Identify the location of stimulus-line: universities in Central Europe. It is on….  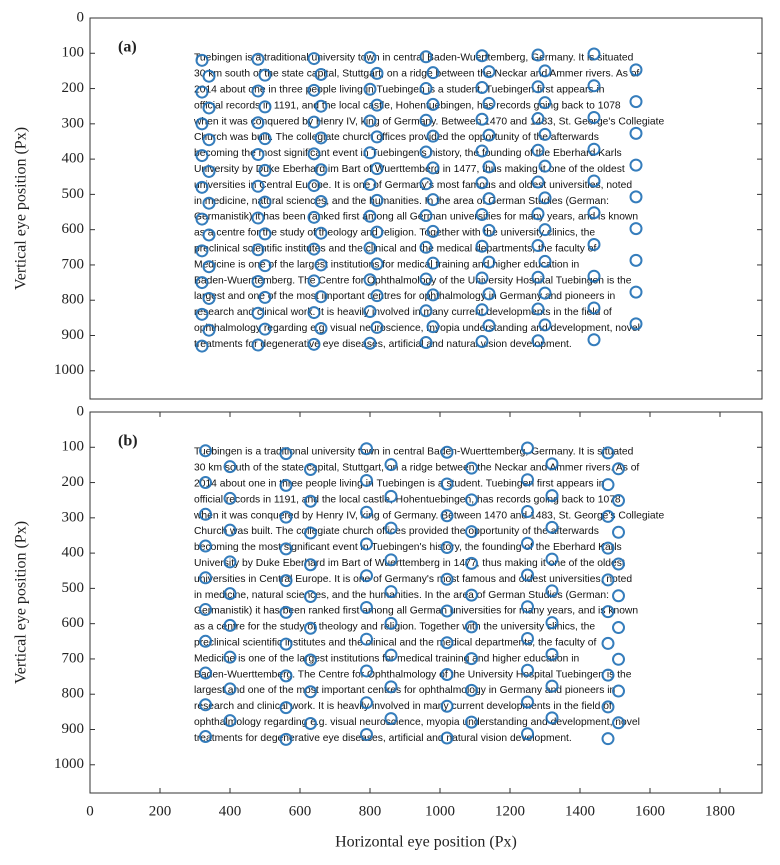
(413, 579).